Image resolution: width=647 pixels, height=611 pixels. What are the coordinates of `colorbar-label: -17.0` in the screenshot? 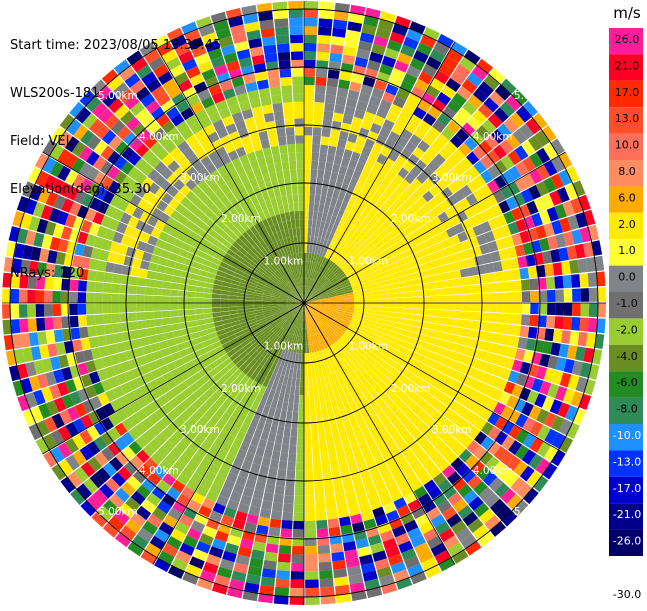 It's located at (627, 488).